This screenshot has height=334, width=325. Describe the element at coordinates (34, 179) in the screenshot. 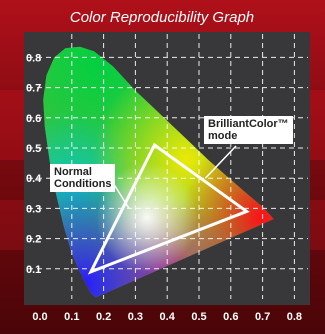

I see `y-tick-label: 0.4` at that location.